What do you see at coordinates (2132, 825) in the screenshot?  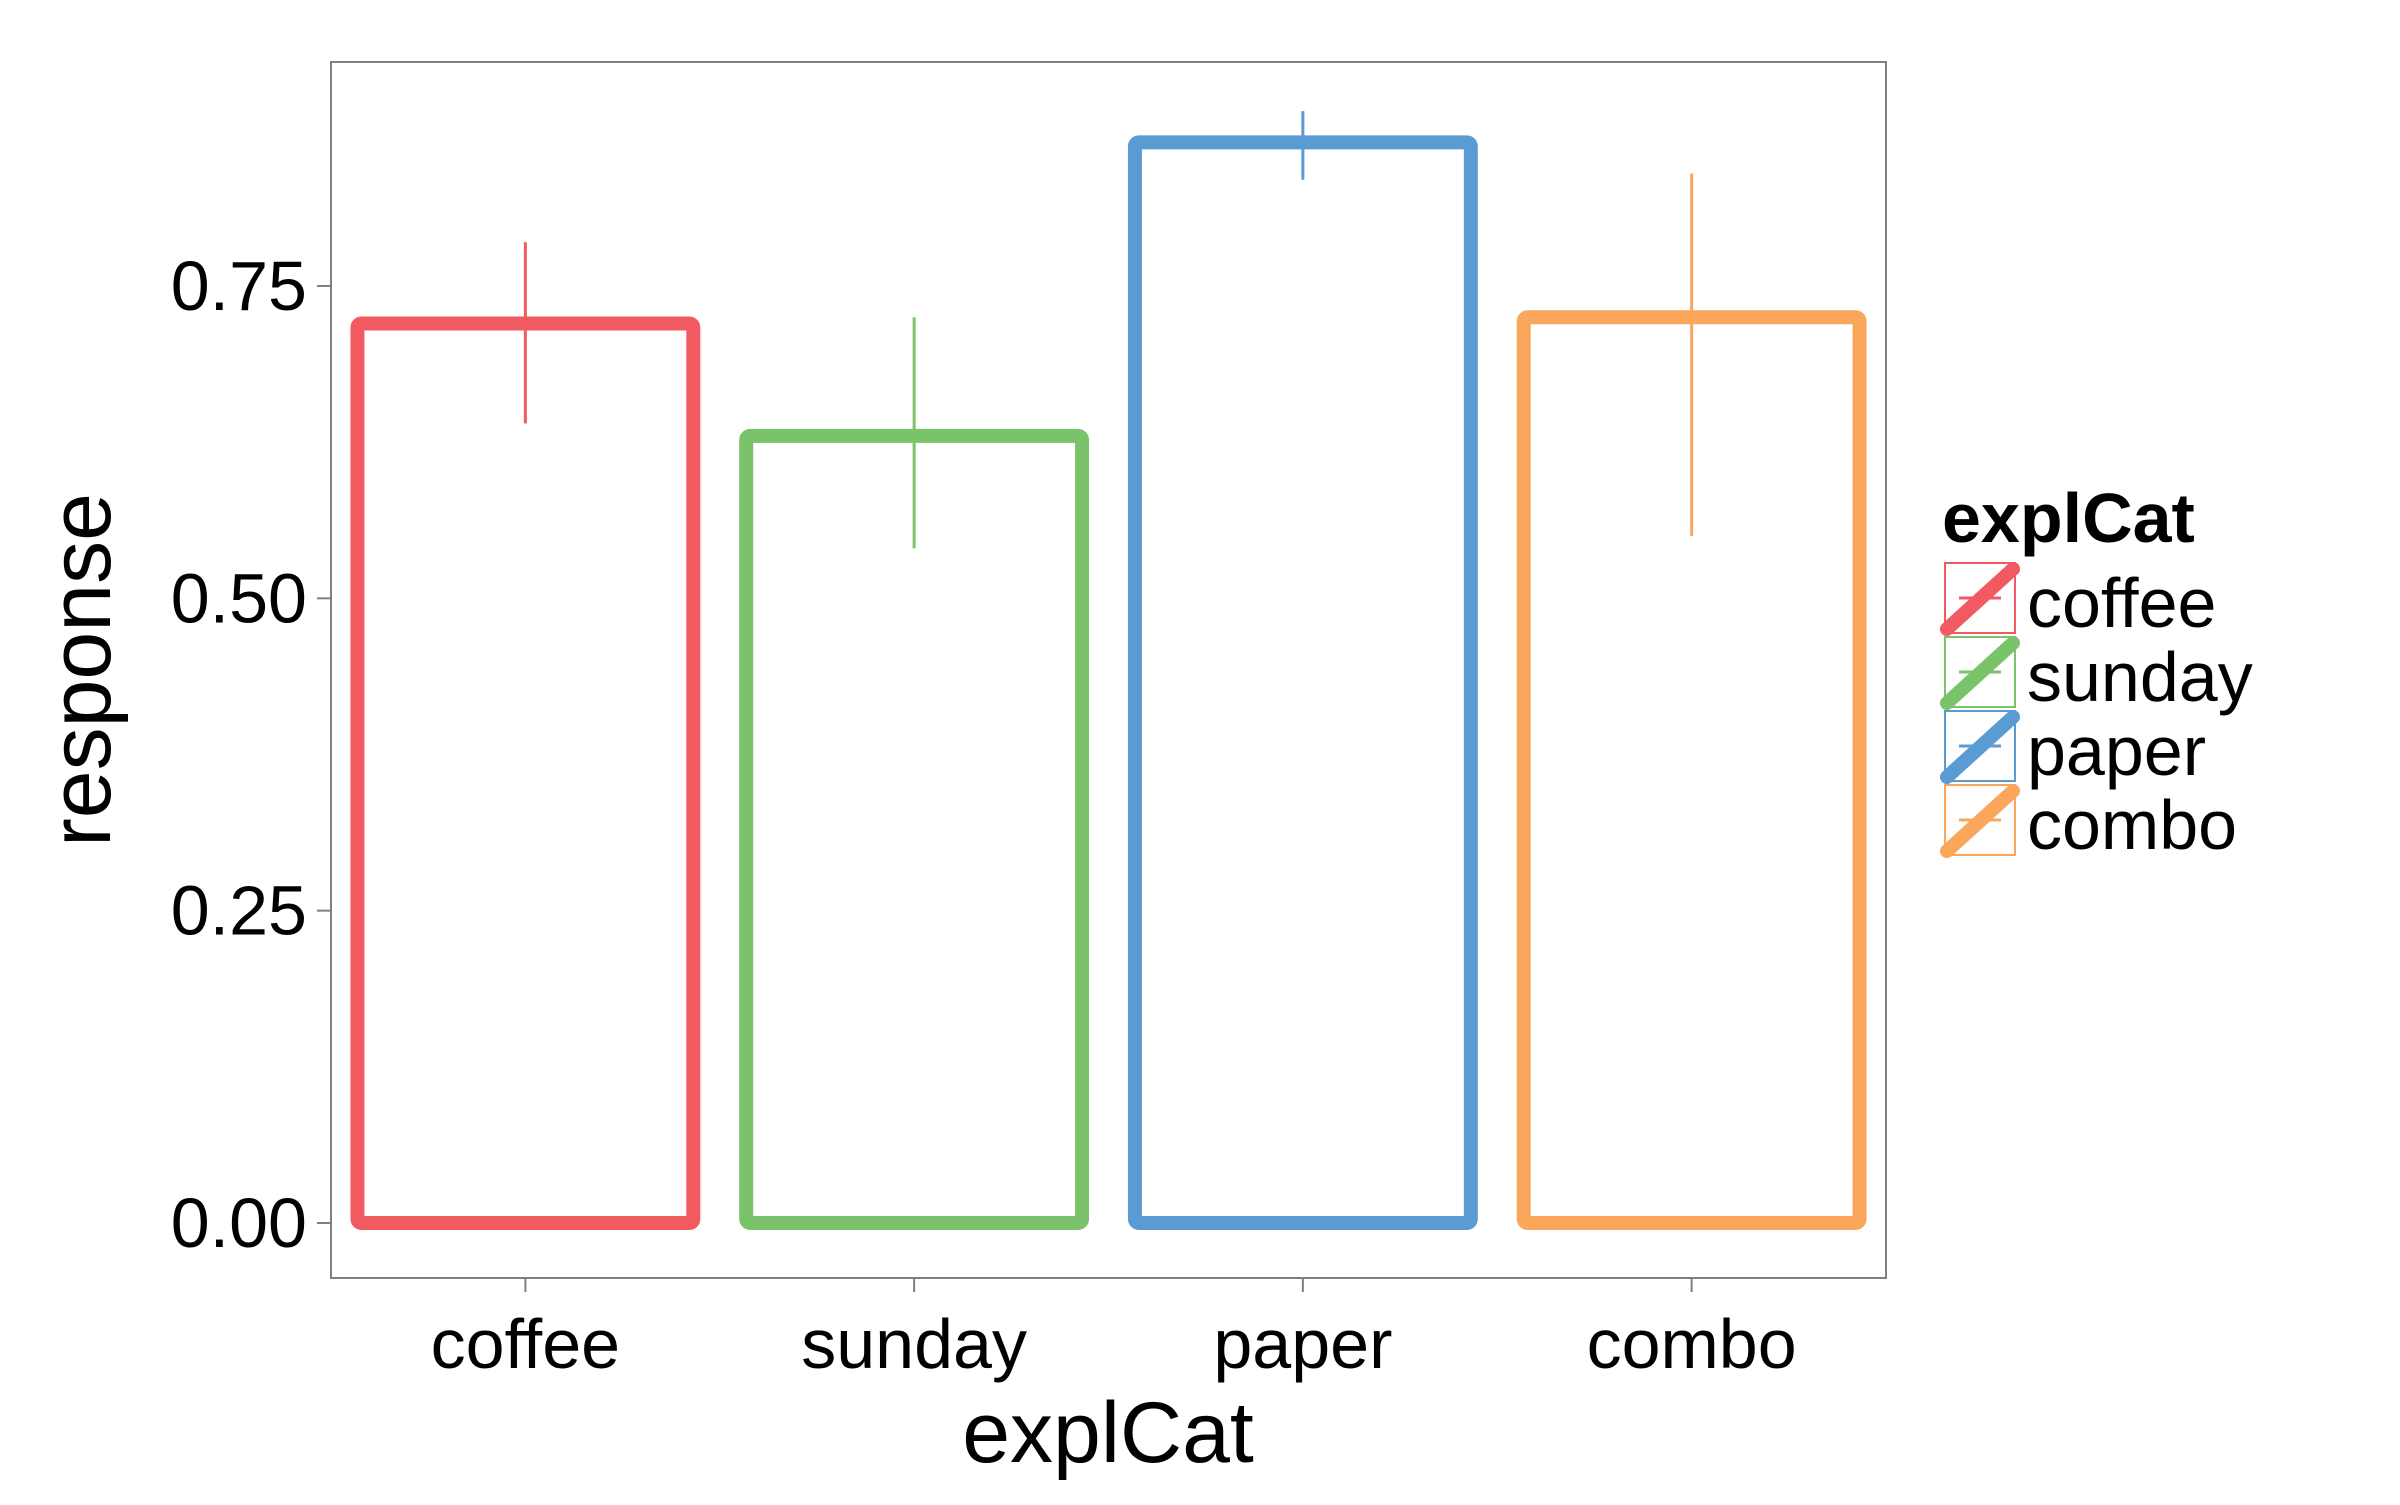 I see `legend-label-combo: combo` at bounding box center [2132, 825].